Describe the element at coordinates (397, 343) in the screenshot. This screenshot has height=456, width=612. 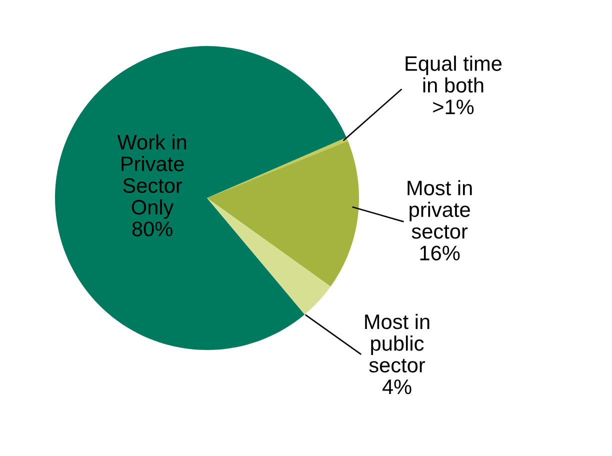
I see `slice-label: Most in public sector` at that location.